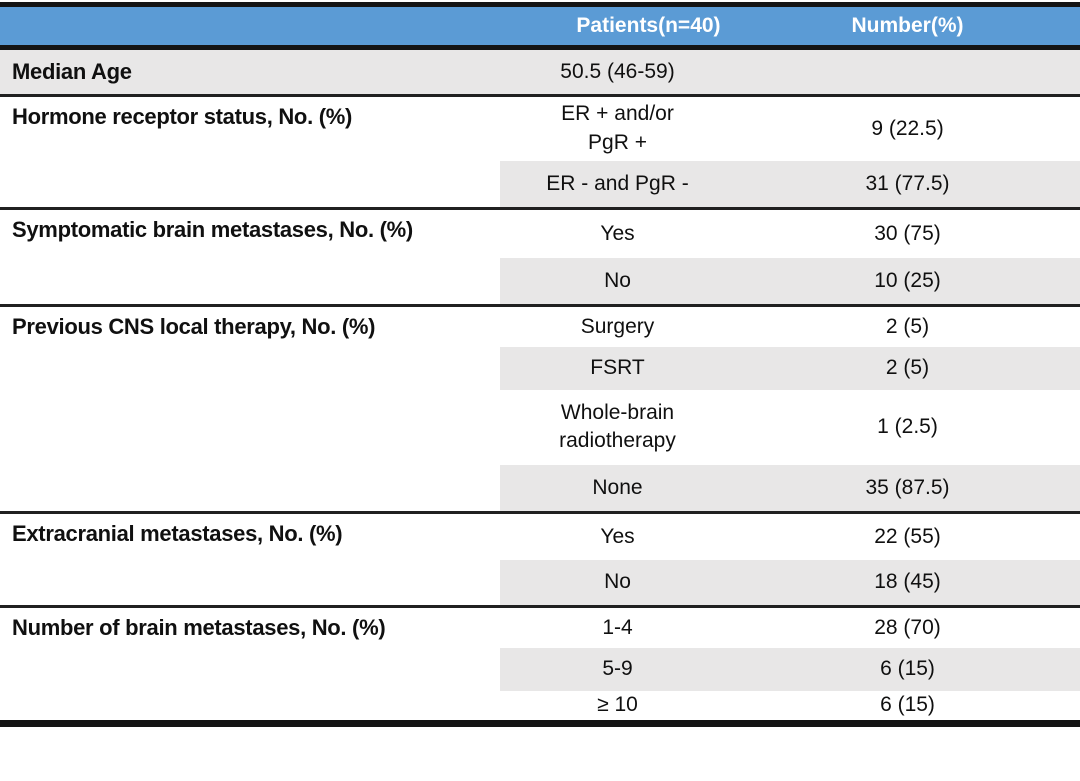  I want to click on table-row: 5-9 6 (15), so click(540, 669).